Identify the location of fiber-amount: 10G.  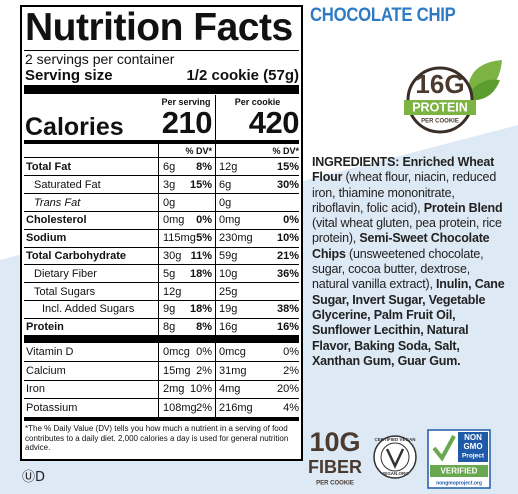
(334, 442).